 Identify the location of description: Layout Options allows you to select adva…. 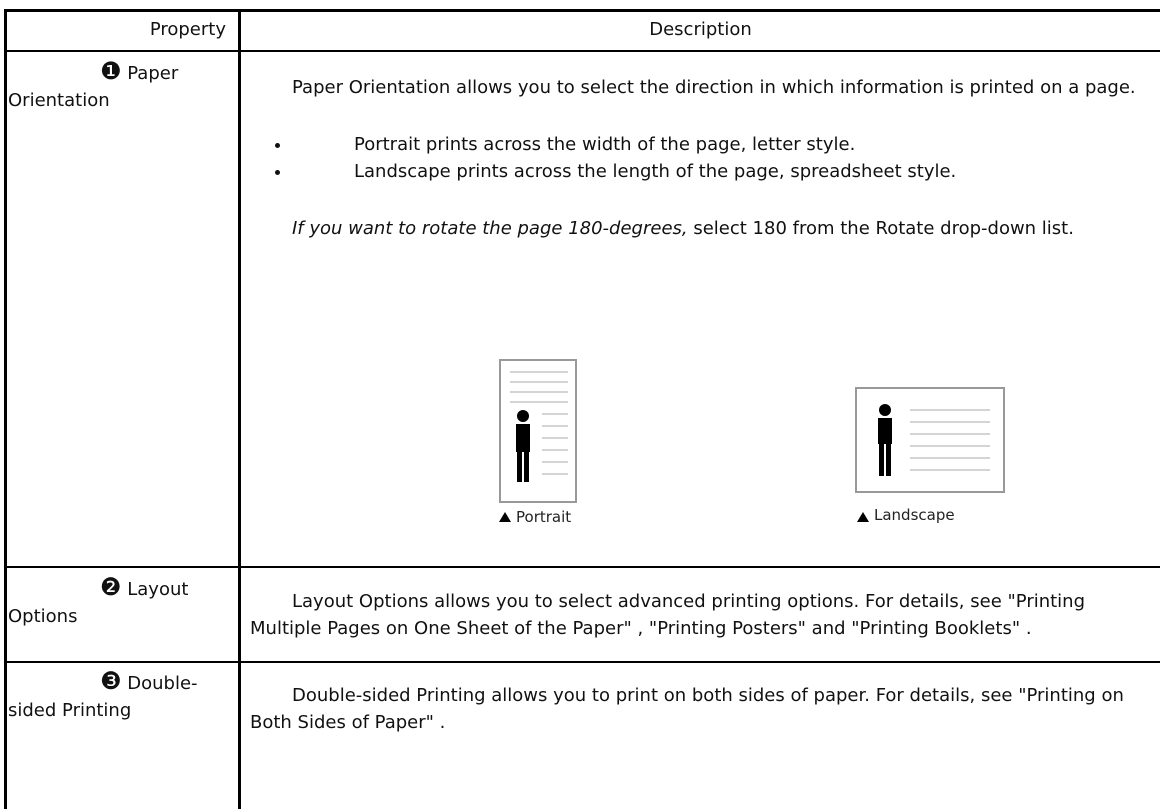
(702, 615).